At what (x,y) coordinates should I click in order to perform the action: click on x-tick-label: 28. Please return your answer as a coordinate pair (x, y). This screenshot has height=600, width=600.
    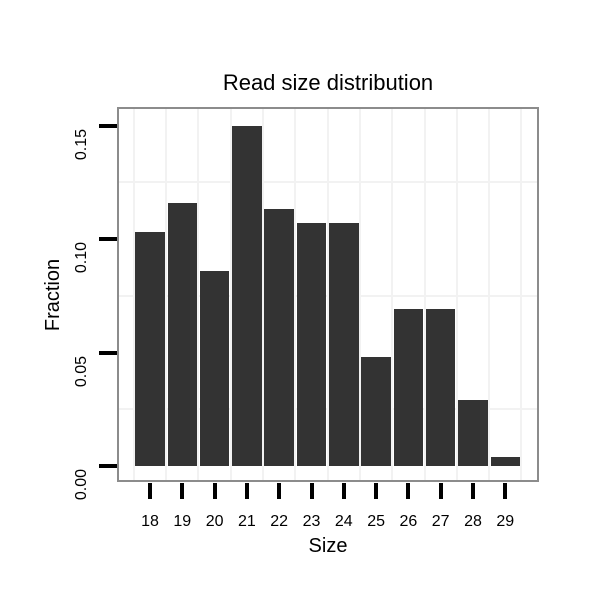
    Looking at the image, I should click on (473, 521).